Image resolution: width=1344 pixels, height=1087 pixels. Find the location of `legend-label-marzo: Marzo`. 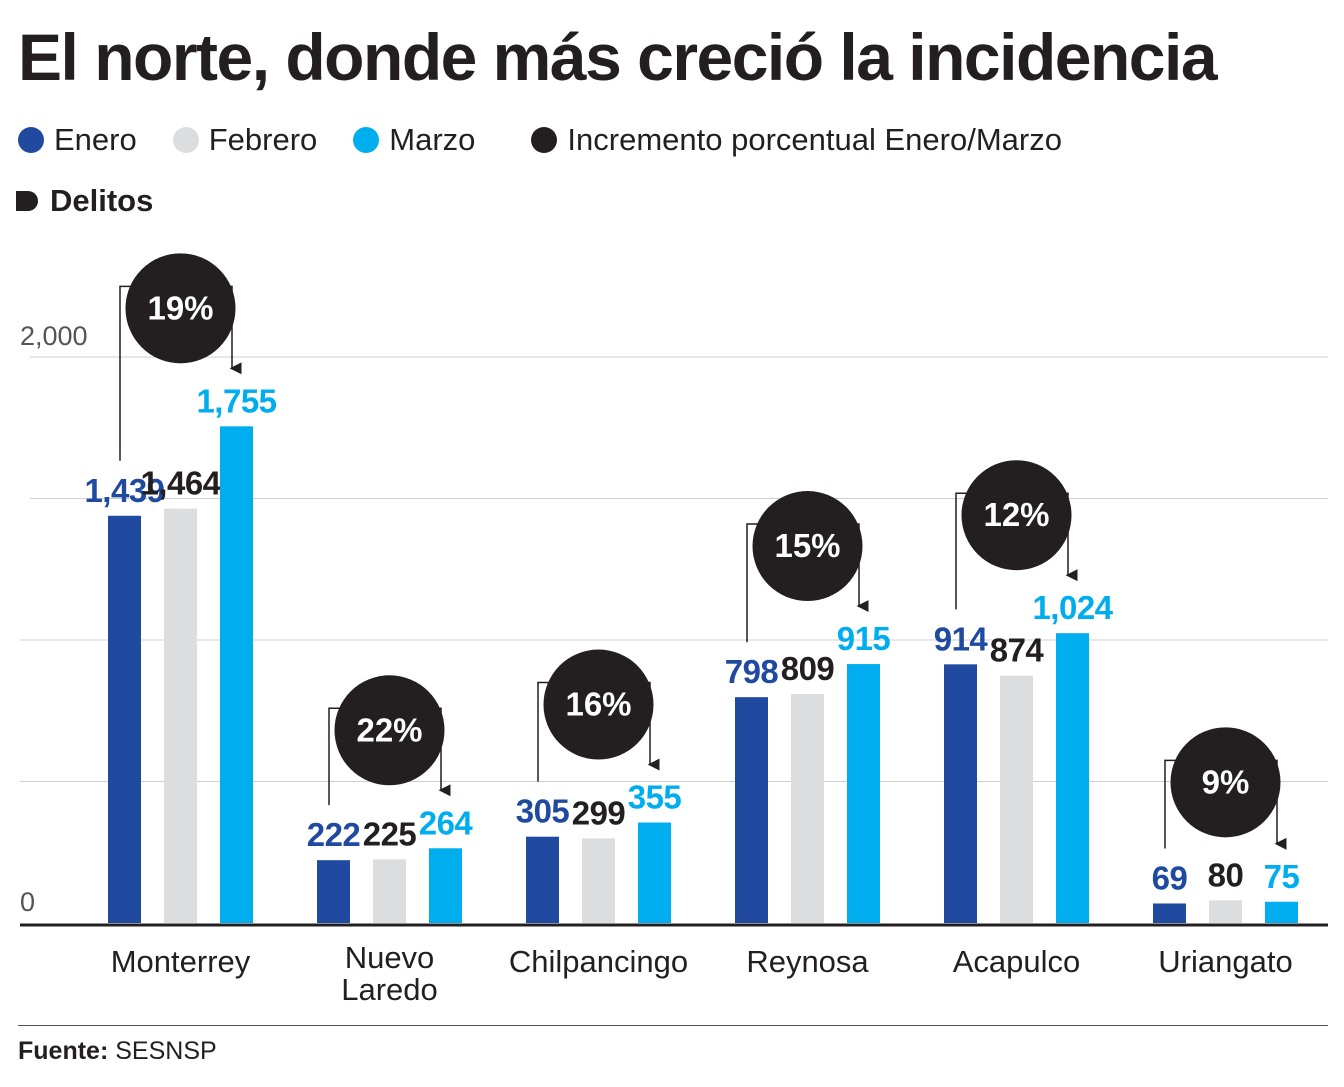

legend-label-marzo: Marzo is located at coordinates (432, 139).